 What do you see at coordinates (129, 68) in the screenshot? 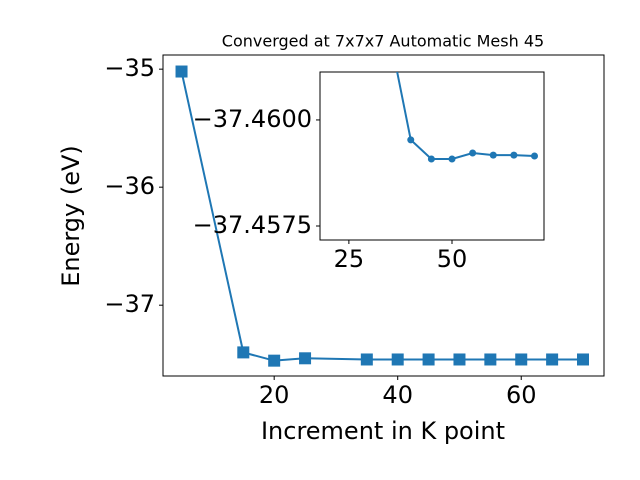
I see `y-tick-label: −35` at bounding box center [129, 68].